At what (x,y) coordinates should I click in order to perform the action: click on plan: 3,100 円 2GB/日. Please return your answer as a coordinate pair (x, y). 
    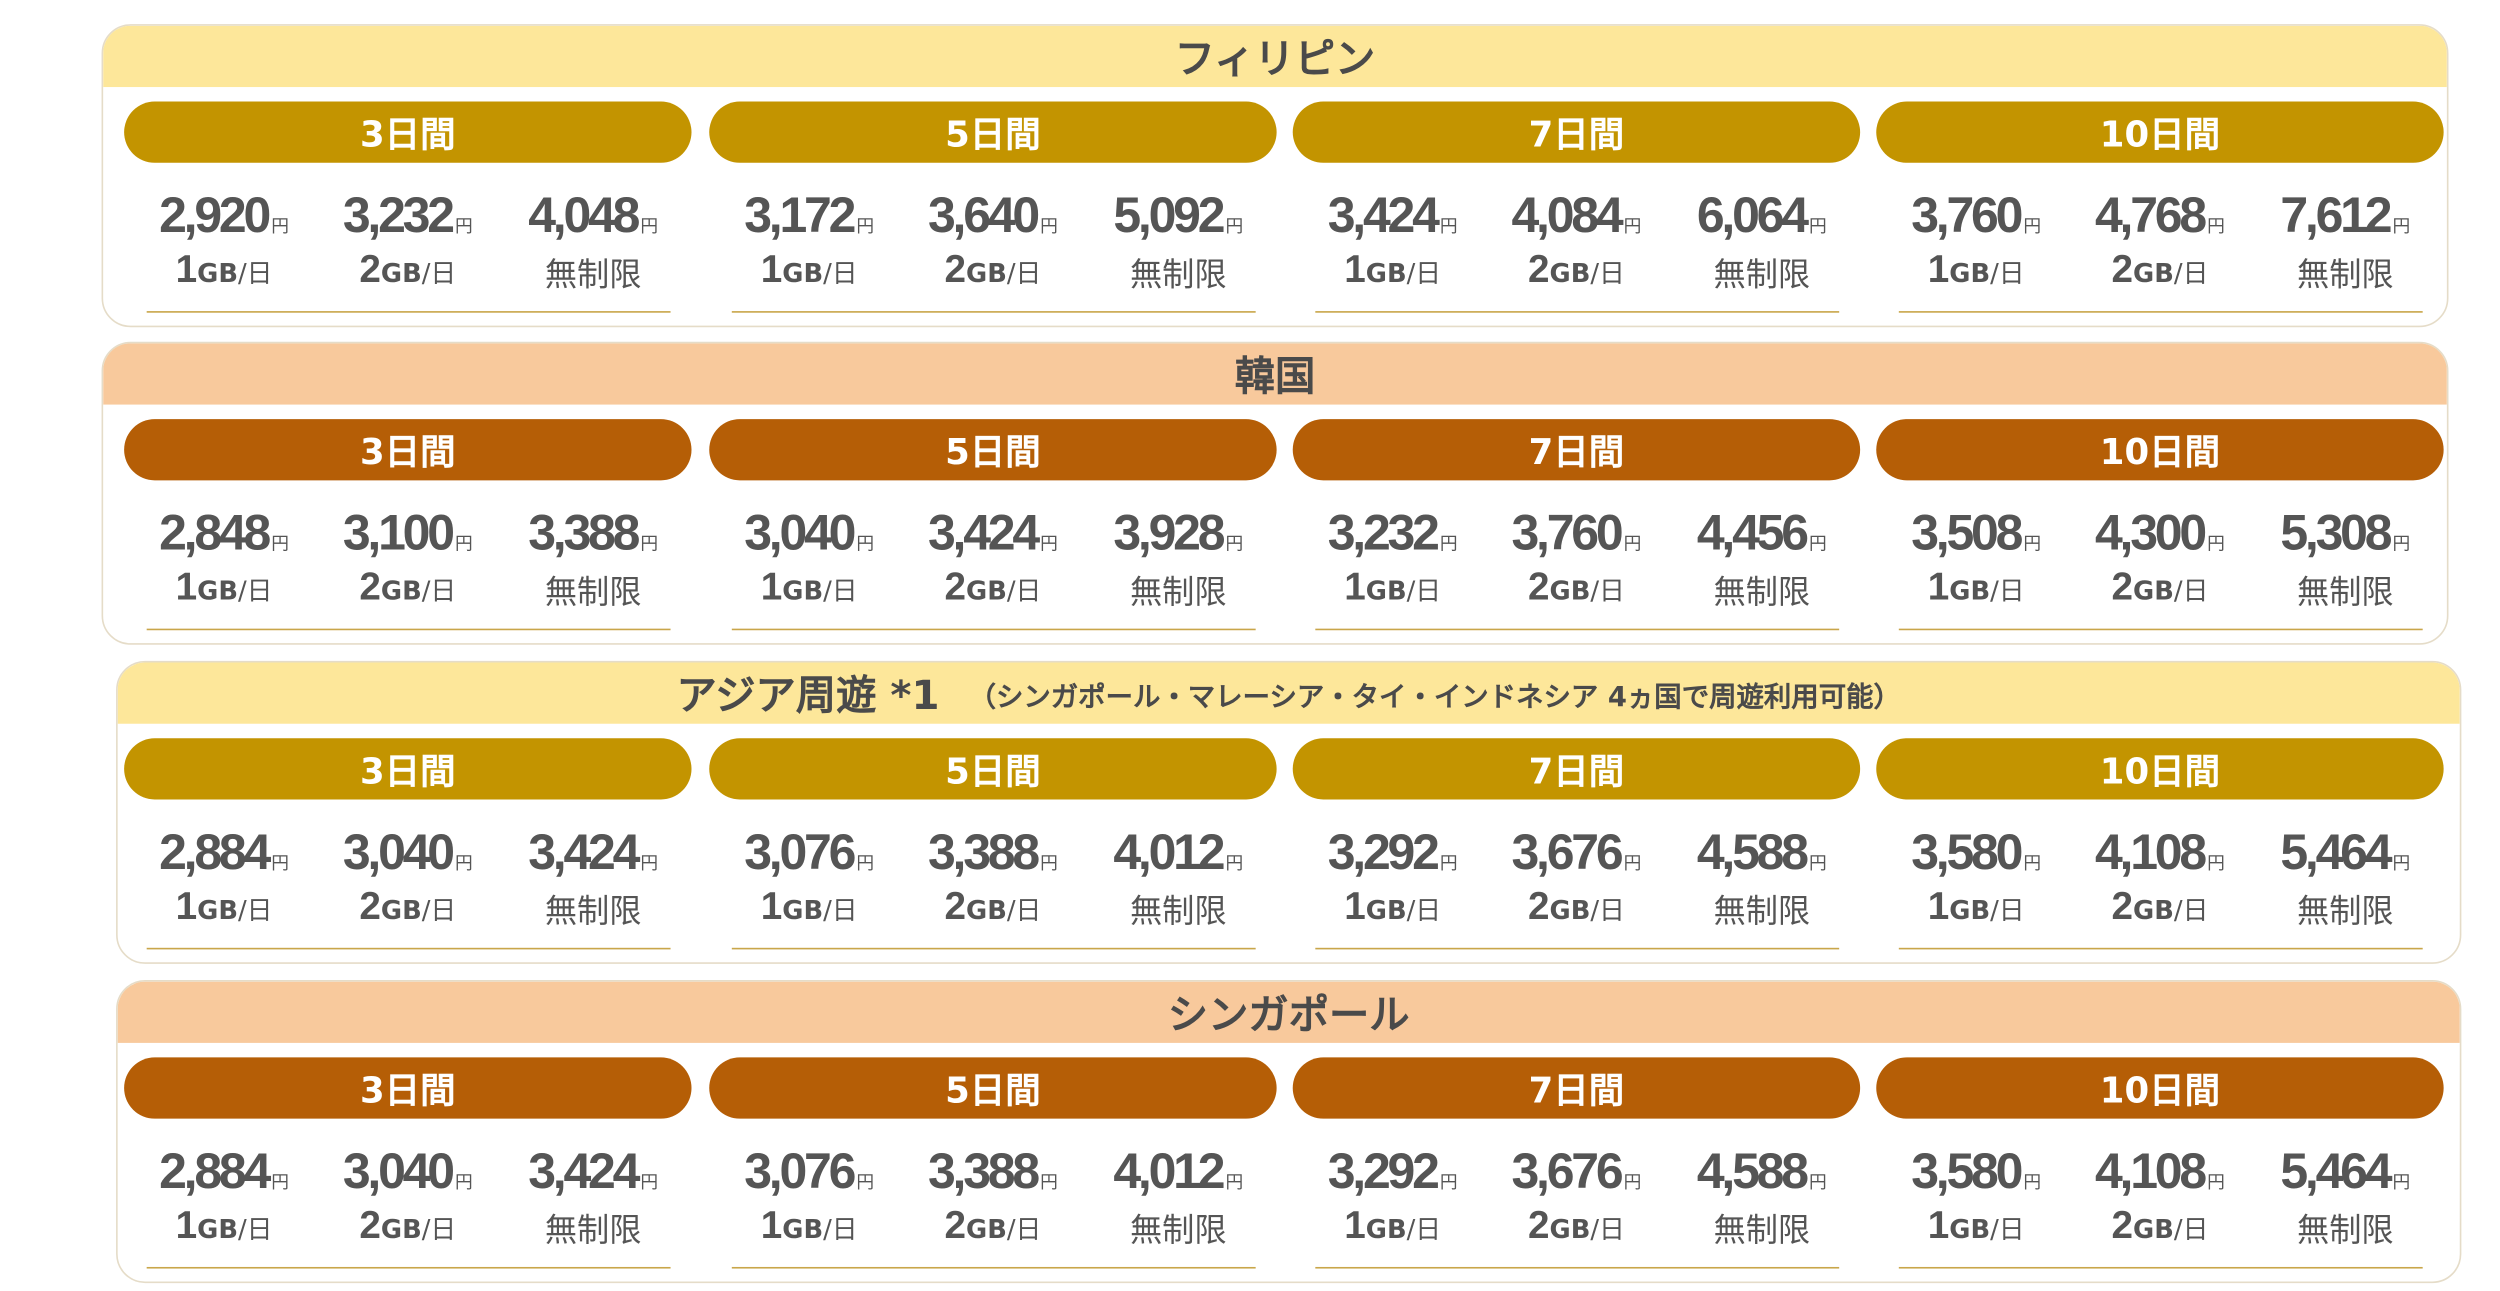
    Looking at the image, I should click on (408, 558).